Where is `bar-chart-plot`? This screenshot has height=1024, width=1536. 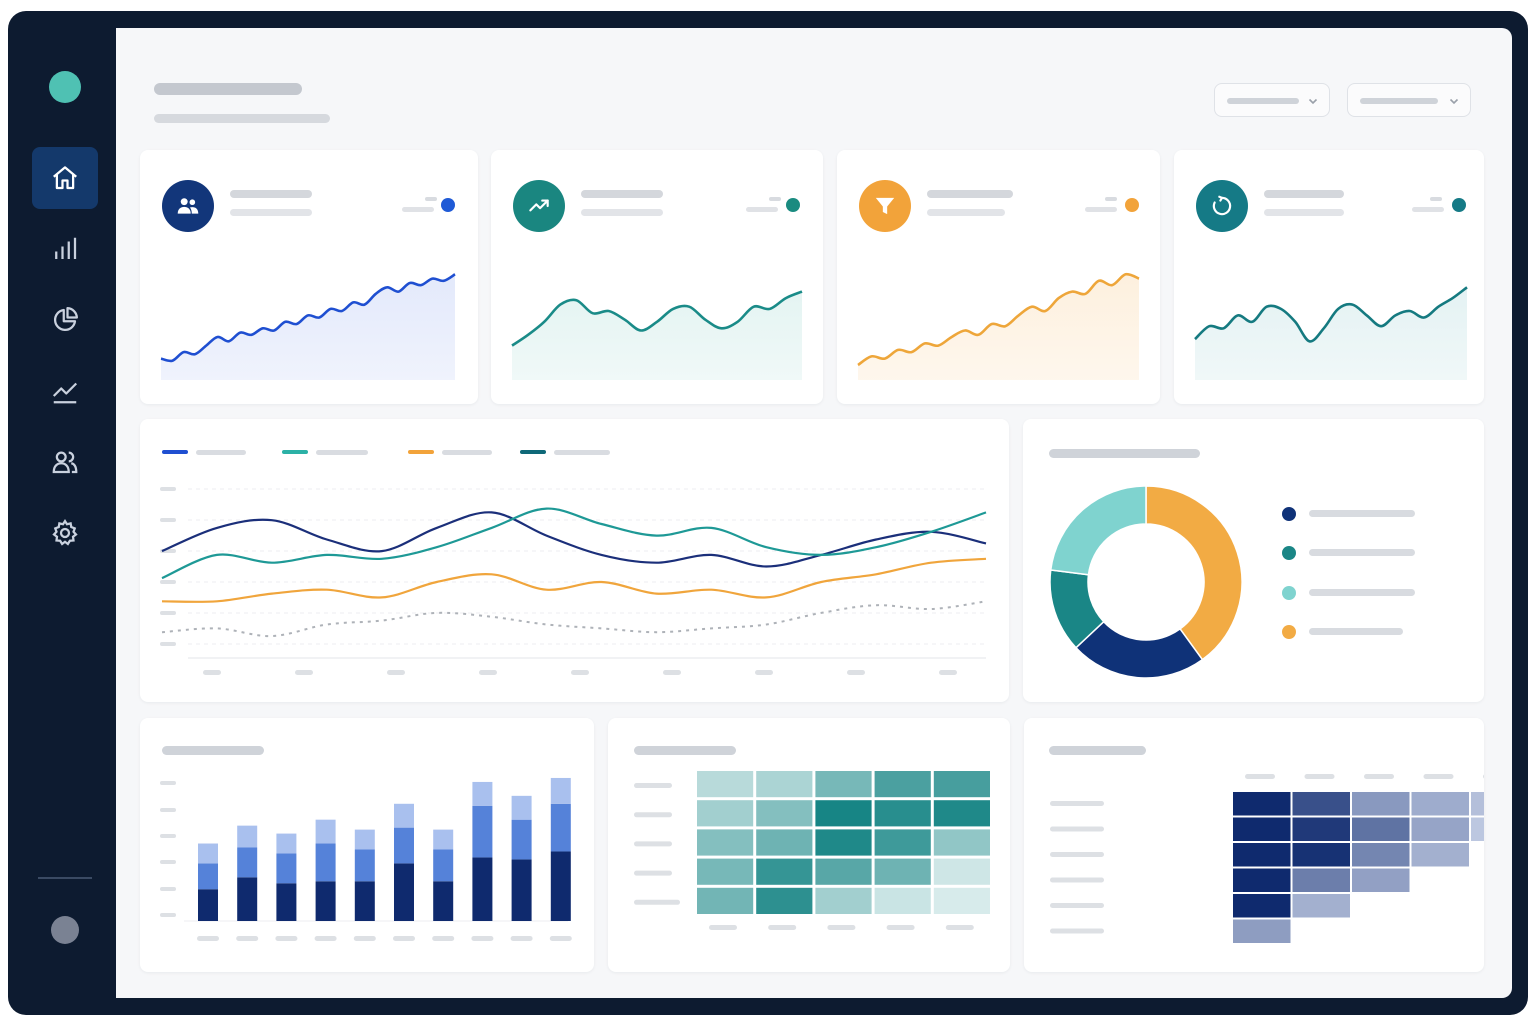 bar-chart-plot is located at coordinates (366, 859).